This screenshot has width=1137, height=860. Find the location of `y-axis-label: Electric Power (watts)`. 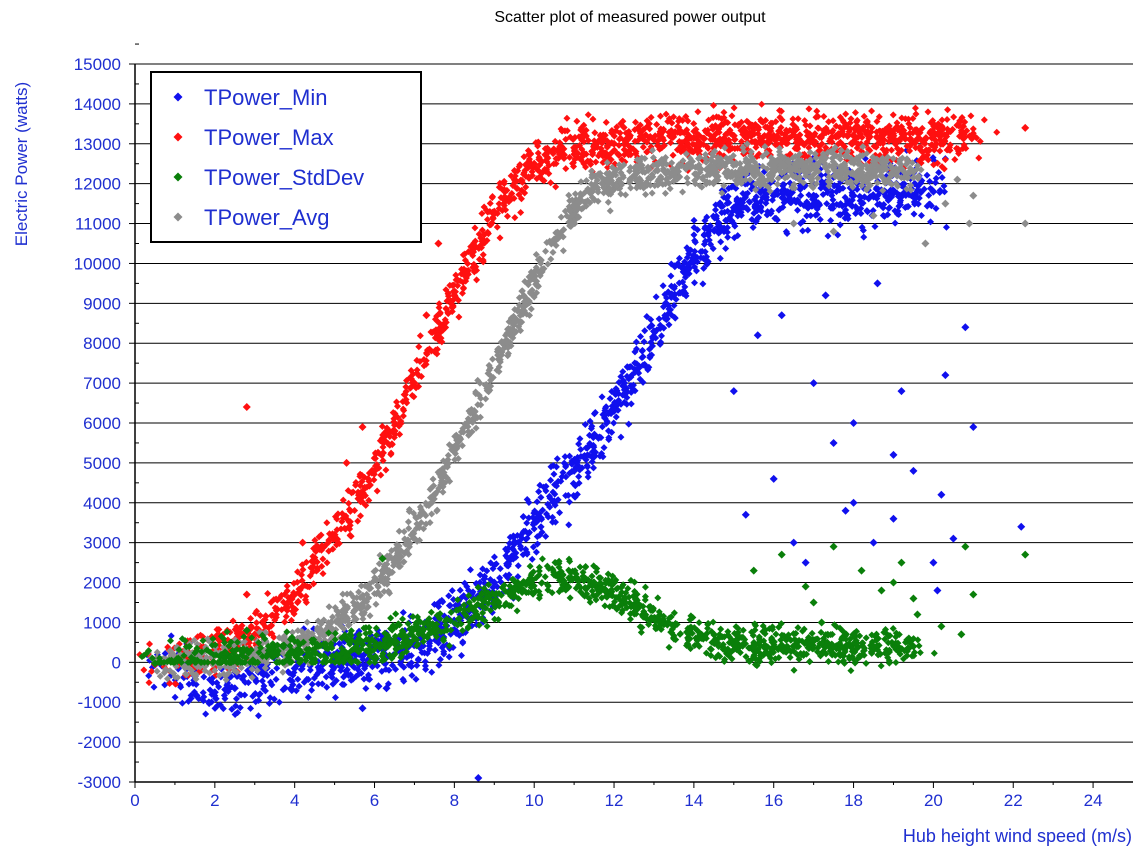

y-axis-label: Electric Power (watts) is located at coordinates (21, 164).